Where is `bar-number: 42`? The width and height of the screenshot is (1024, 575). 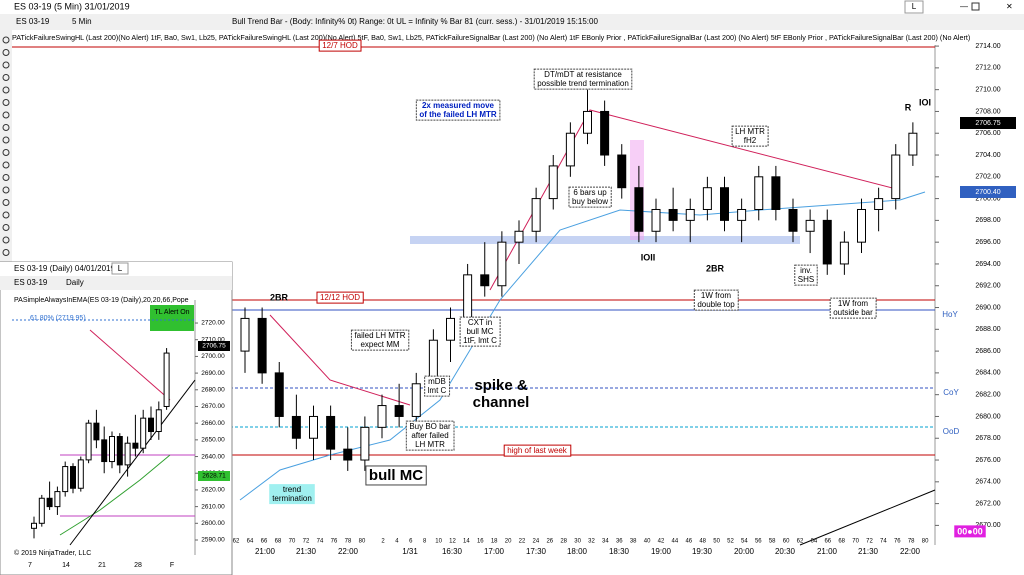 bar-number: 42 is located at coordinates (661, 542).